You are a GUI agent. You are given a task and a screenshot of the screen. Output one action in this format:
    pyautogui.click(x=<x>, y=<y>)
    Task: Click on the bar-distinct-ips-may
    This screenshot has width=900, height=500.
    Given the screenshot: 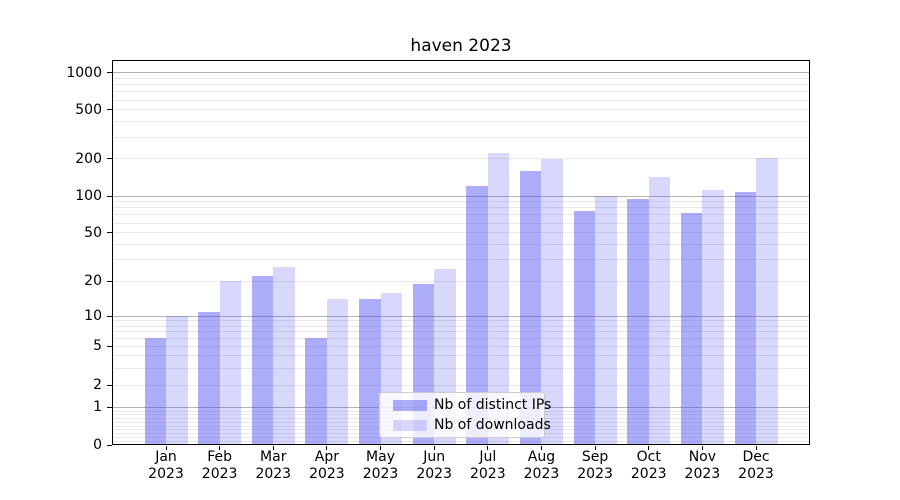 What is the action you would take?
    pyautogui.click(x=370, y=372)
    